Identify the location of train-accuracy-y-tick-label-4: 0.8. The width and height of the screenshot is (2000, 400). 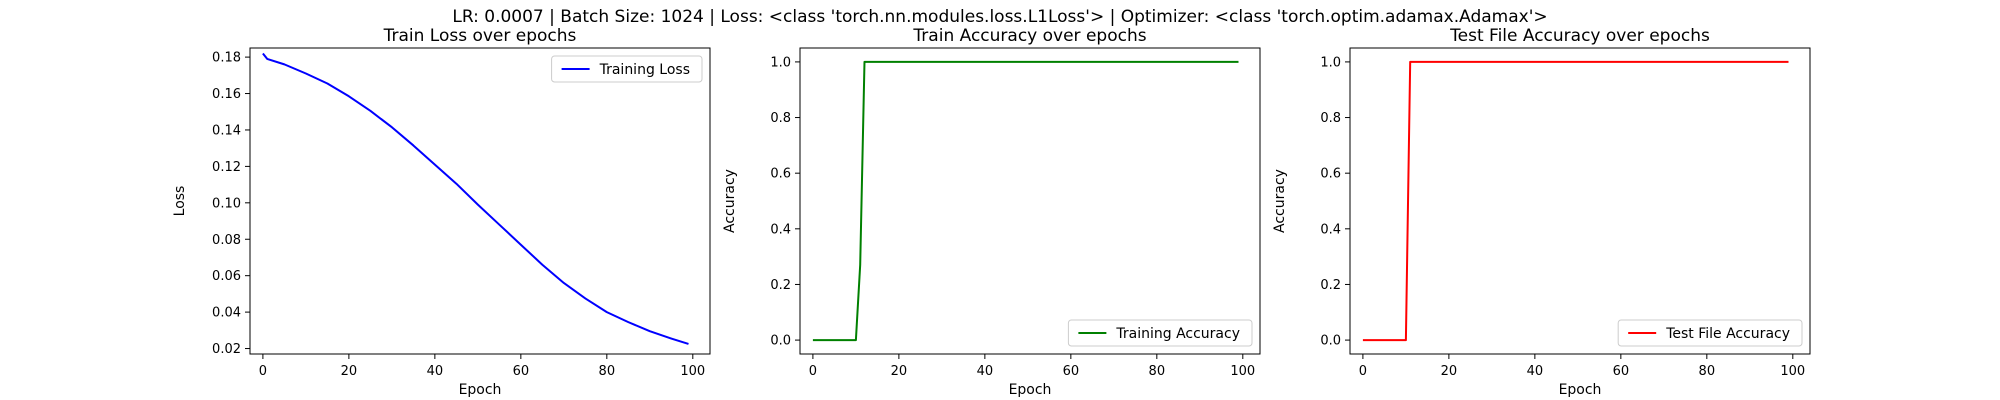
(780, 118).